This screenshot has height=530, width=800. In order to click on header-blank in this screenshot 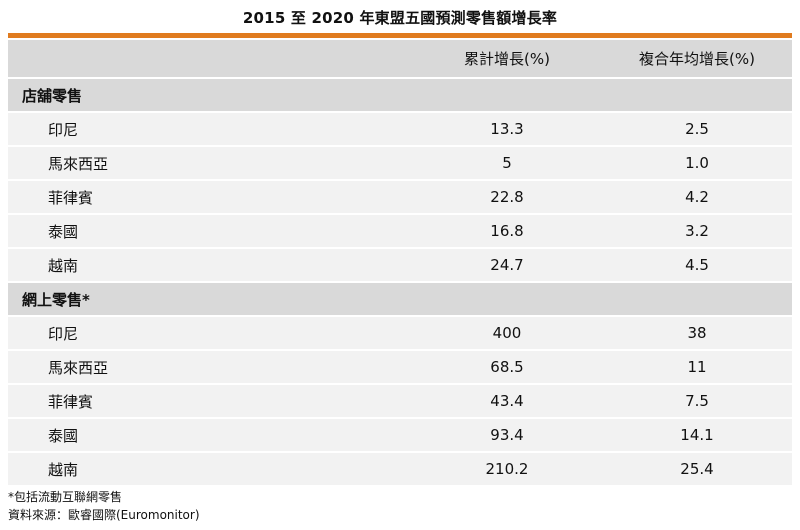, I will do `click(210, 58)`.